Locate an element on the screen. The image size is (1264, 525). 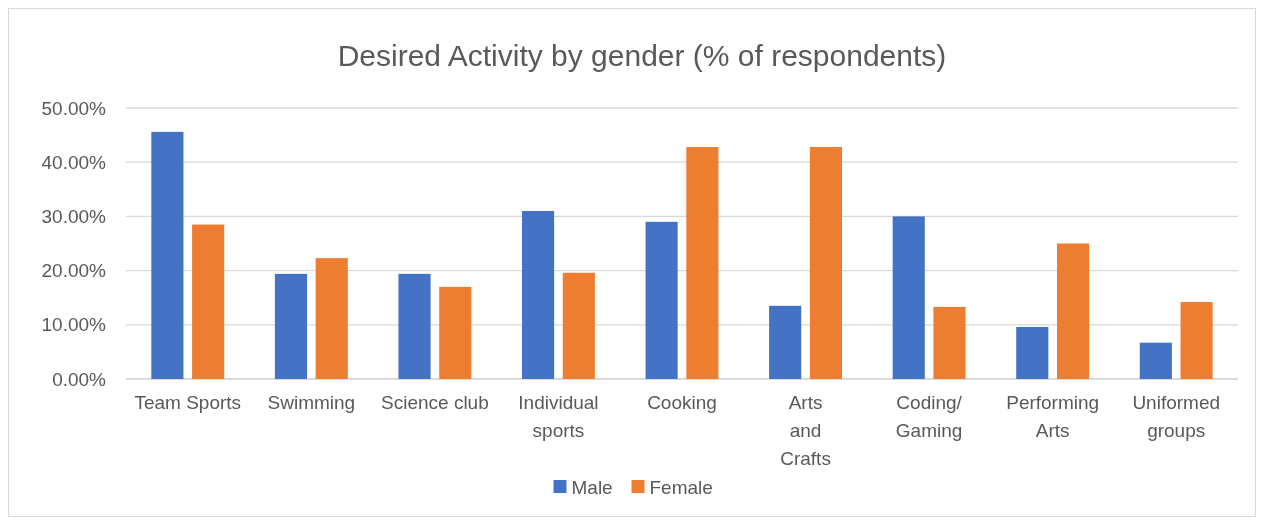
x-tick-label: Swimming is located at coordinates (311, 402).